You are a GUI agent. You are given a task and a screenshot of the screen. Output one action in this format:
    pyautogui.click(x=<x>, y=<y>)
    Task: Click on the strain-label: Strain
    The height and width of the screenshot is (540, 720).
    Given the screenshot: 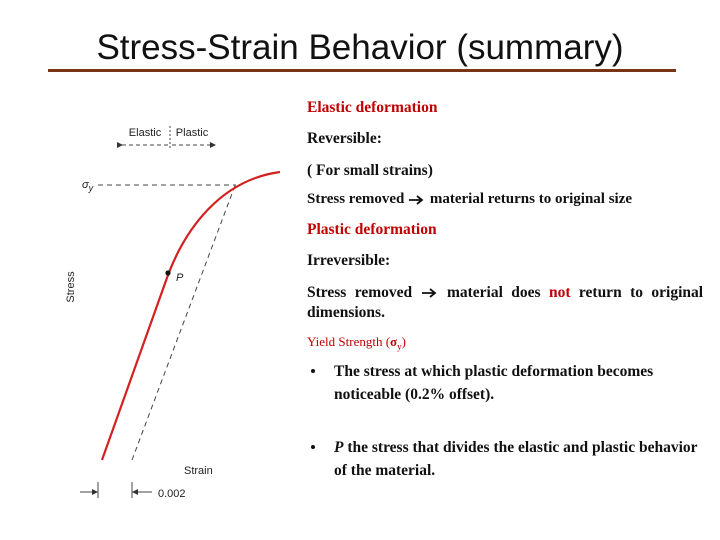 What is the action you would take?
    pyautogui.click(x=198, y=471)
    